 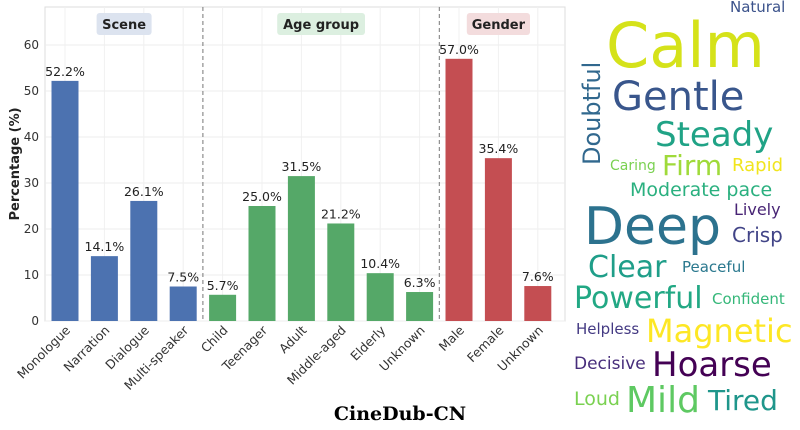 What do you see at coordinates (380, 263) in the screenshot?
I see `data-label: 10.4%` at bounding box center [380, 263].